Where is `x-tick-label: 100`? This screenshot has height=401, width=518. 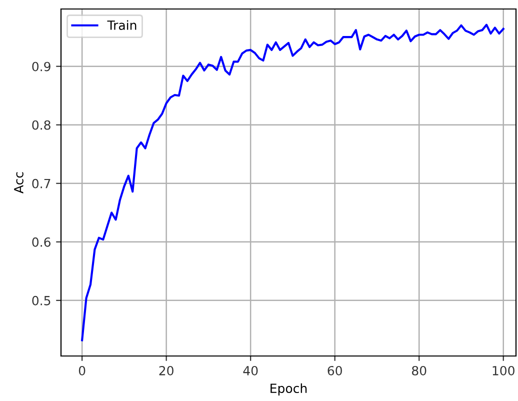 x-tick-label: 100 is located at coordinates (503, 371).